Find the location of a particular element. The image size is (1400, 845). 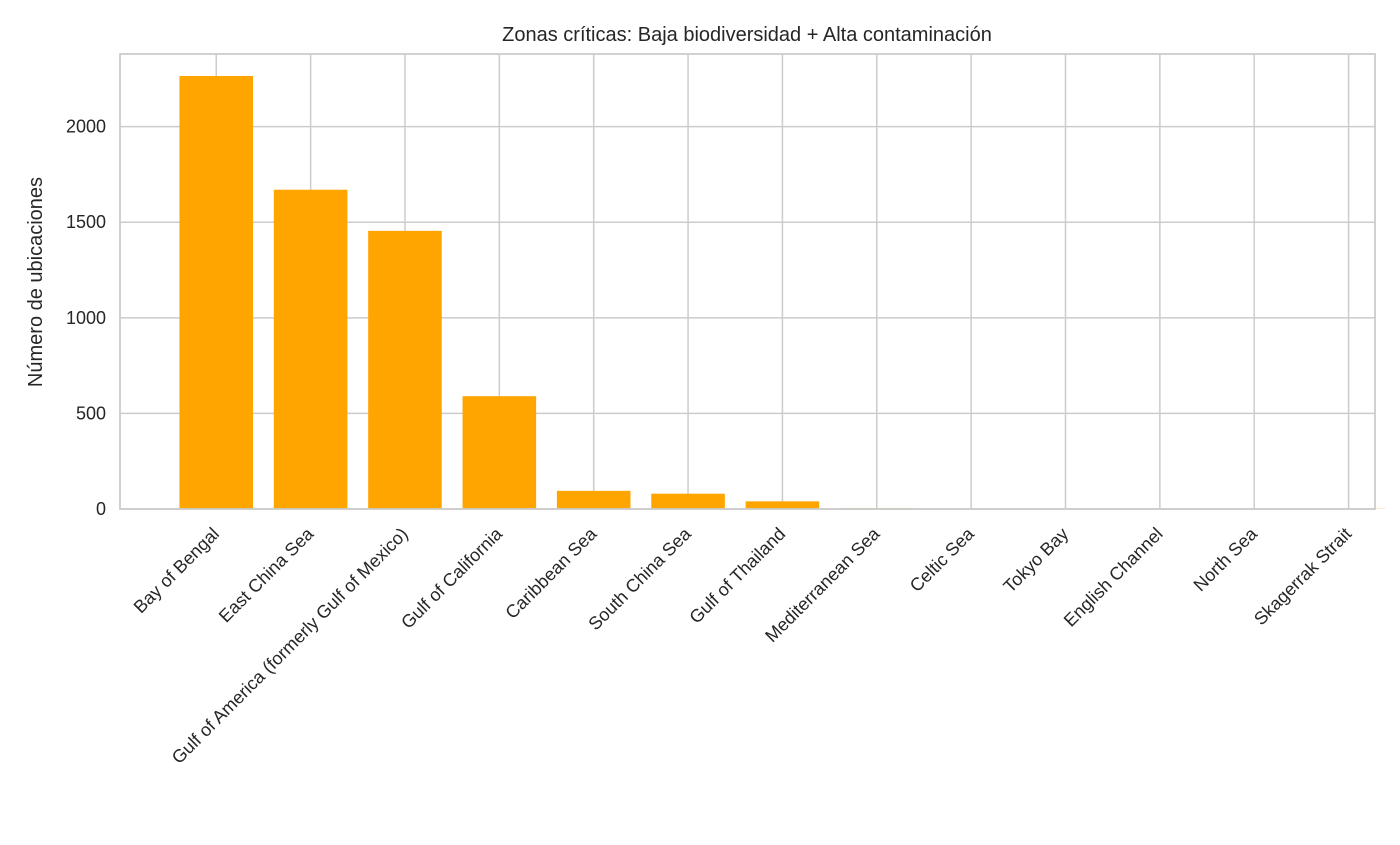

x-tick-label: Gulf of California is located at coordinates (452, 578).